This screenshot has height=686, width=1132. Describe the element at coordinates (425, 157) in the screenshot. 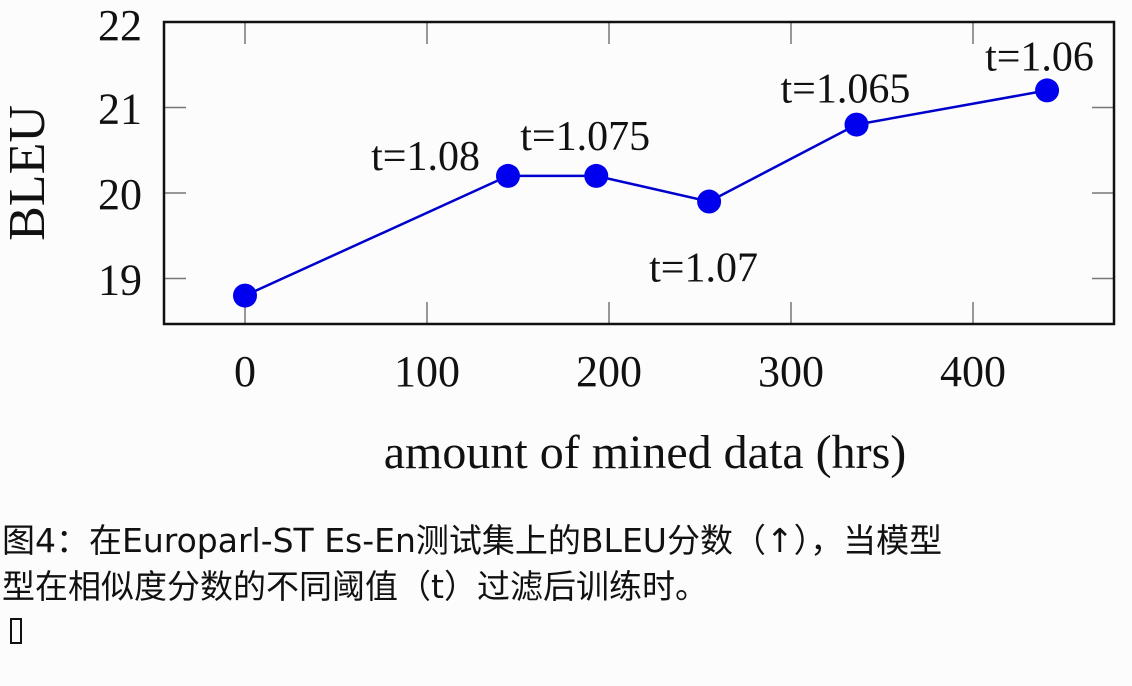

I see `point-annotation: t=1.08` at that location.